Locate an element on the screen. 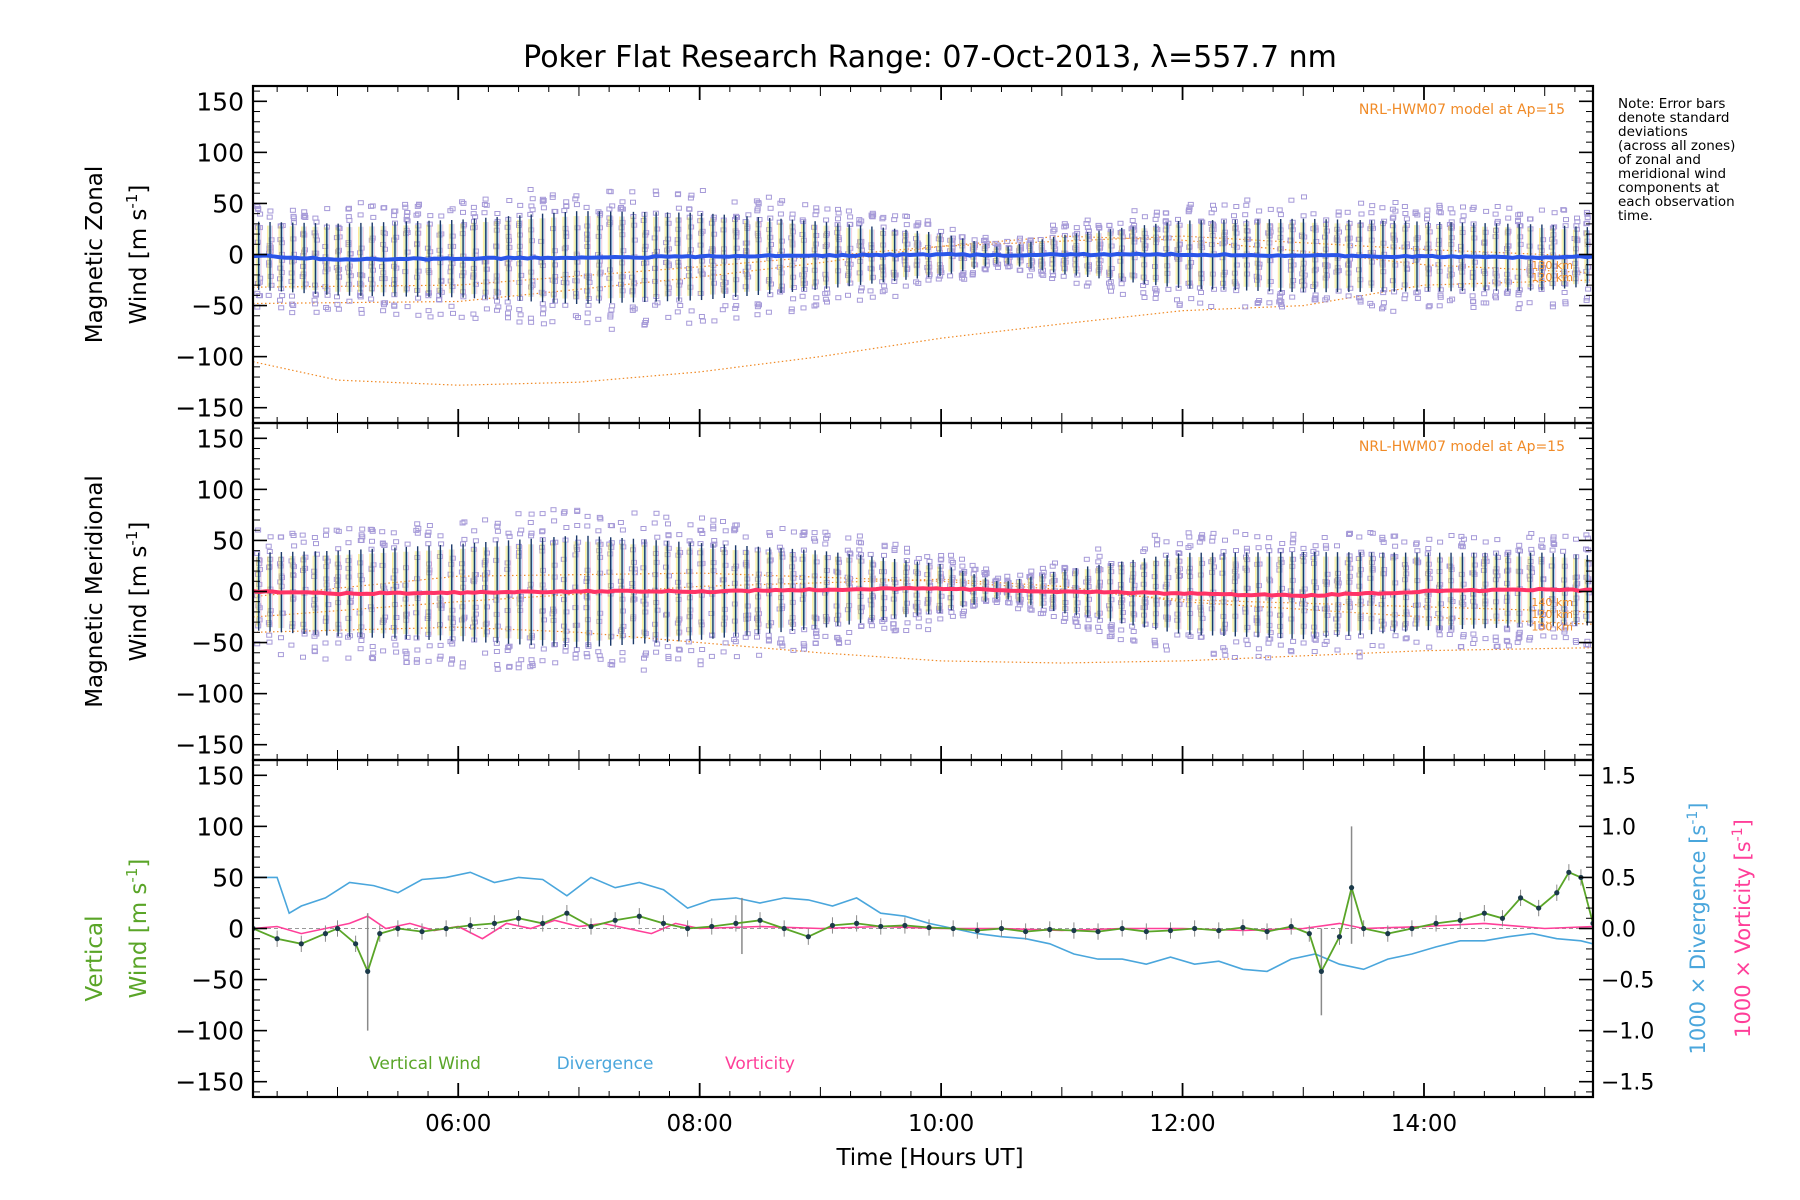 Image resolution: width=1800 pixels, height=1200 pixels. y-axis-label-sup: -1 is located at coordinates (132, 538).